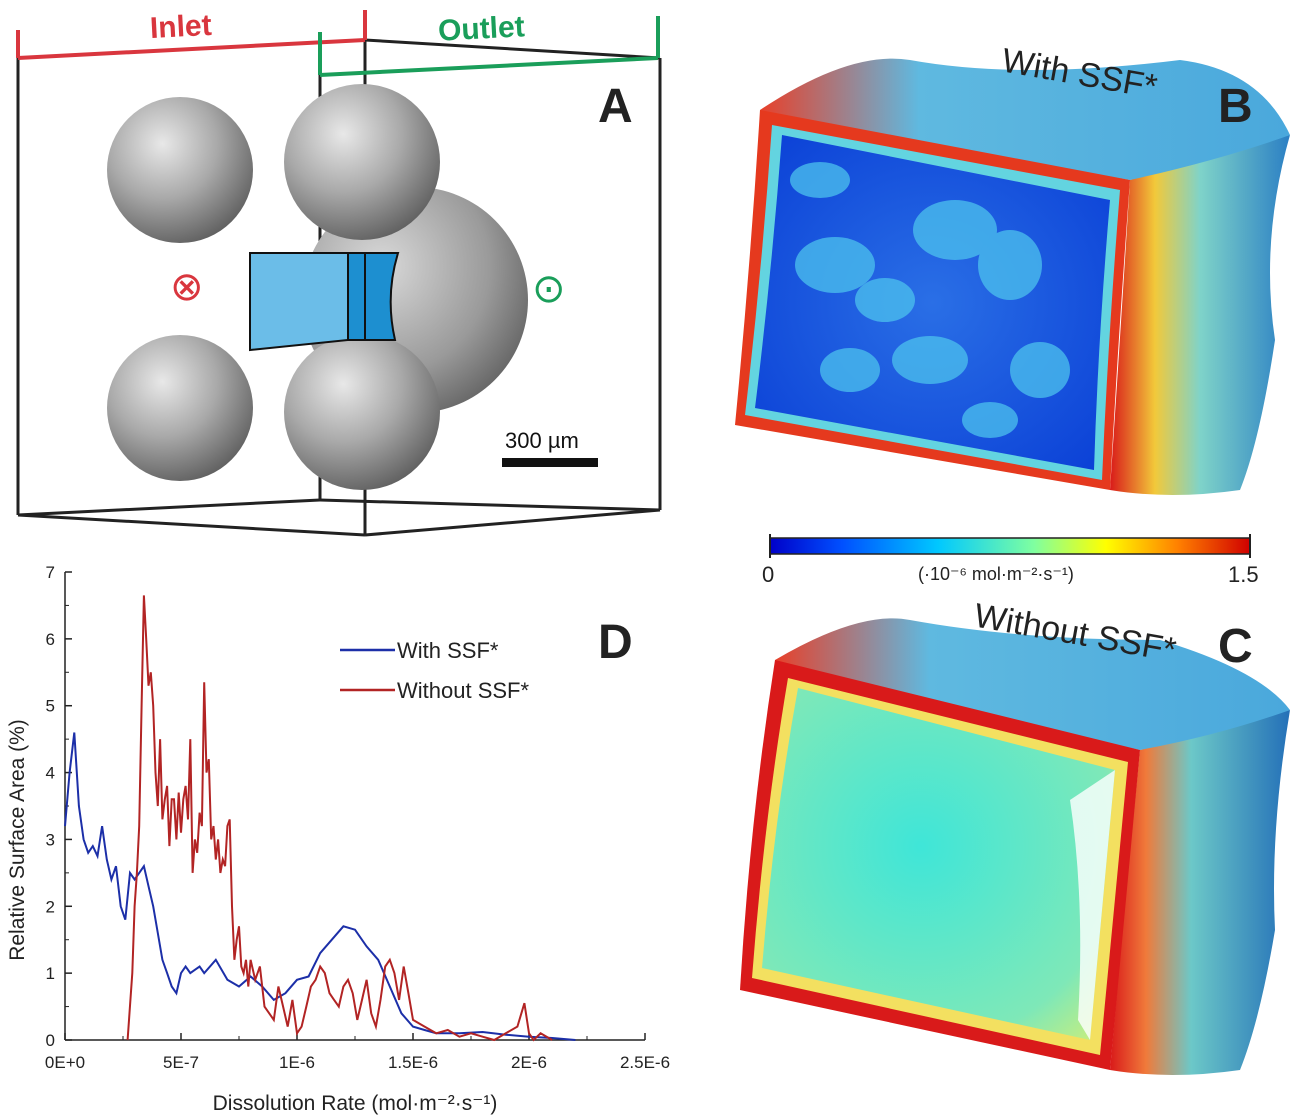 The width and height of the screenshot is (1296, 1120). I want to click on inlet-label: Inlet, so click(180, 27).